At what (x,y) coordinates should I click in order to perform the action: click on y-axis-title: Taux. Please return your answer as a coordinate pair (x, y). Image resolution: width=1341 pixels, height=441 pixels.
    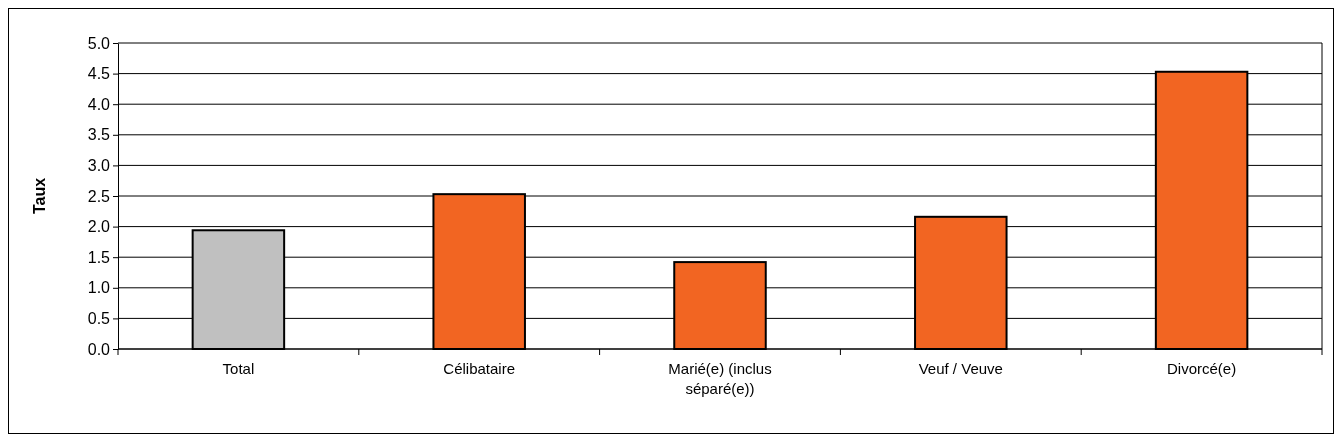
    Looking at the image, I should click on (39, 196).